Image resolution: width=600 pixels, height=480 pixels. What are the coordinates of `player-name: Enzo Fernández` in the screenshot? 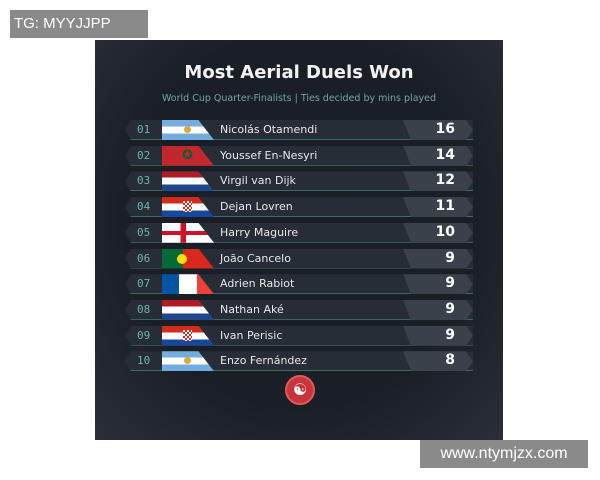 It's located at (263, 361).